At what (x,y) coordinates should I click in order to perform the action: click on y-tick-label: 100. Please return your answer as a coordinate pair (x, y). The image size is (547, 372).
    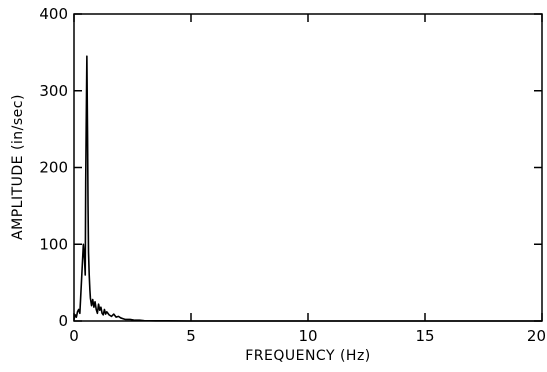
    Looking at the image, I should click on (53, 244).